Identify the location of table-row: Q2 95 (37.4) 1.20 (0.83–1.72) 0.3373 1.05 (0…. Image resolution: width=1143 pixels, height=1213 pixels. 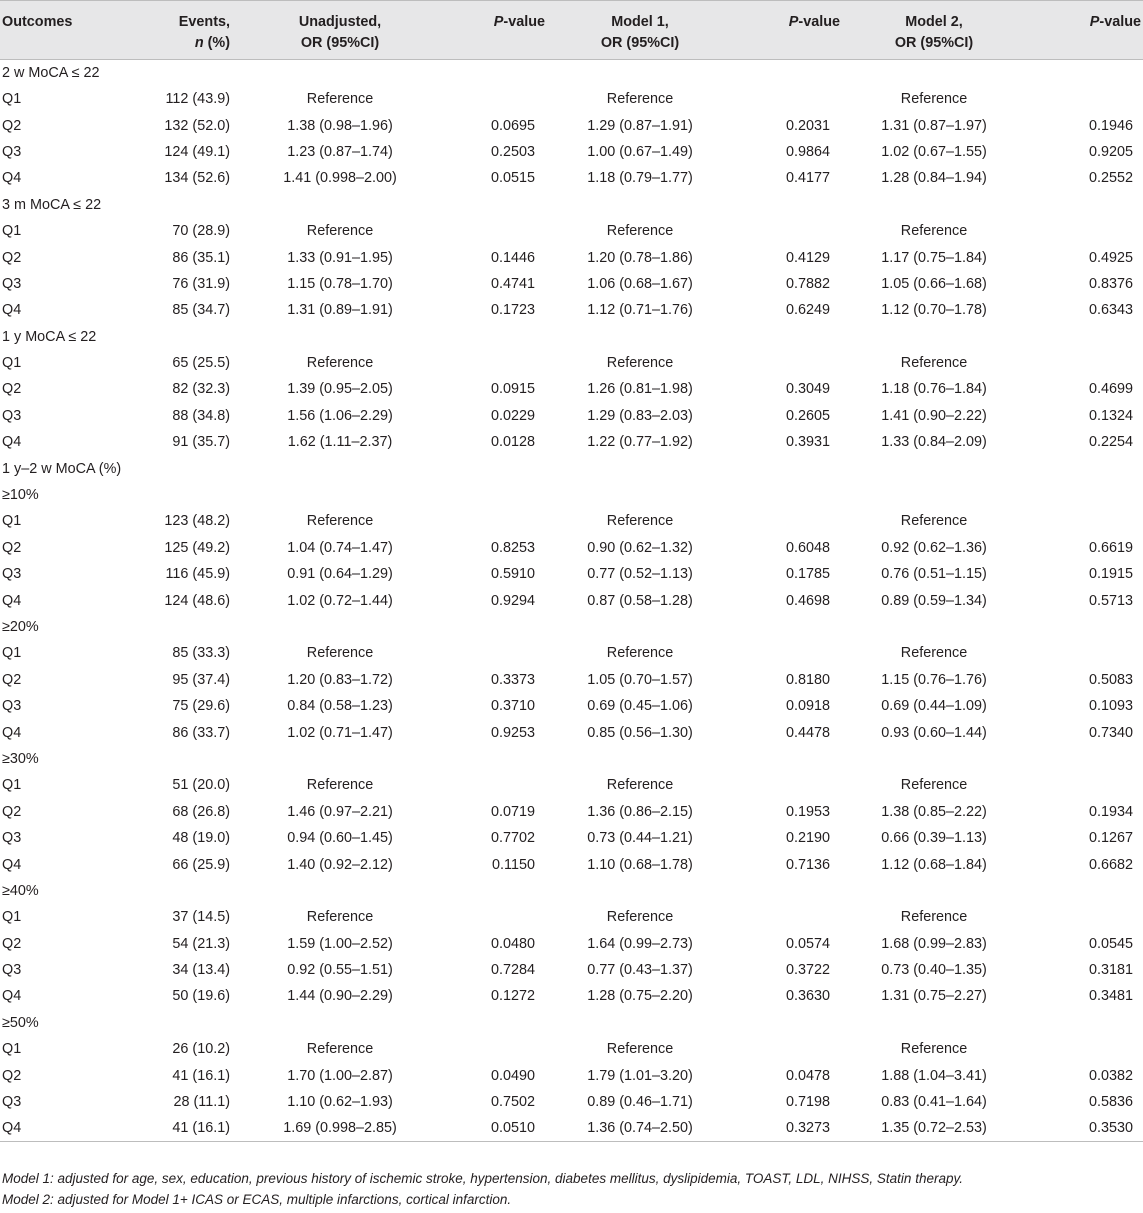
(571, 679).